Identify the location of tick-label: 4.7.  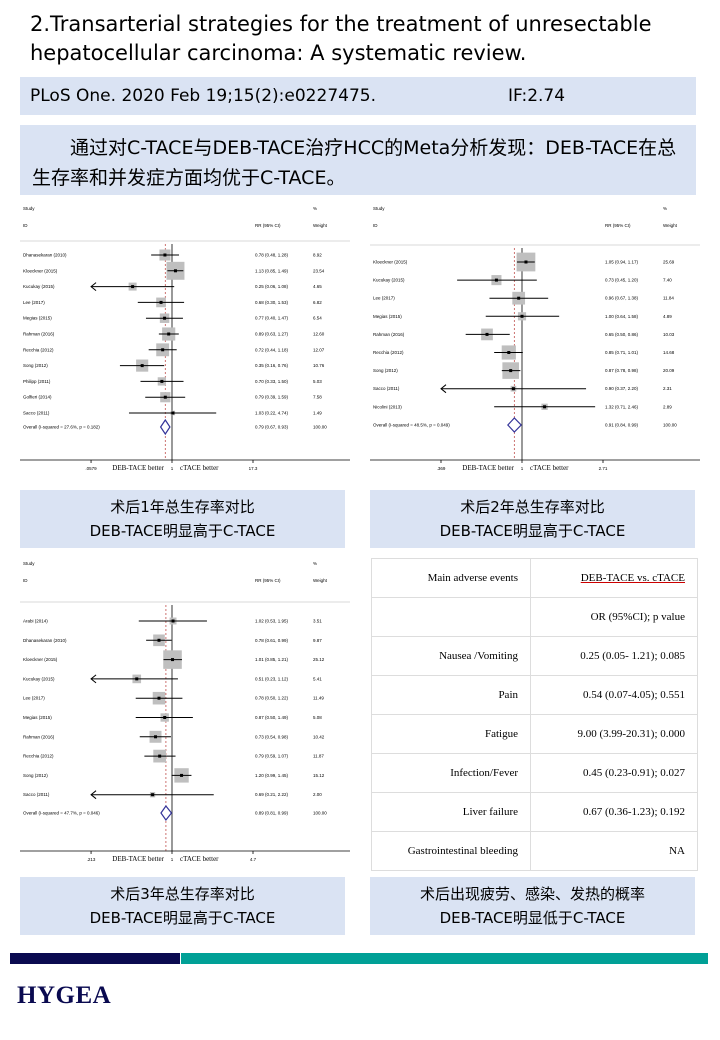
(253, 859).